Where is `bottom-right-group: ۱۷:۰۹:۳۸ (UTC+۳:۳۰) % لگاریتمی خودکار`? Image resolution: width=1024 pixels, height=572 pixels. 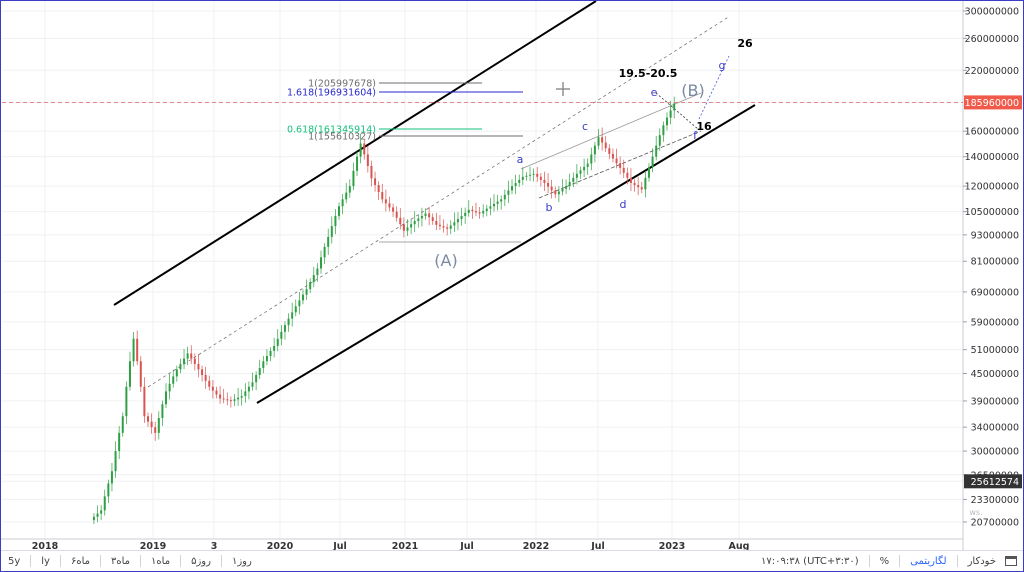 bottom-right-group: ۱۷:۰۹:۳۸ (UTC+۳:۳۰) % لگاریتمی خودکار is located at coordinates (888, 561).